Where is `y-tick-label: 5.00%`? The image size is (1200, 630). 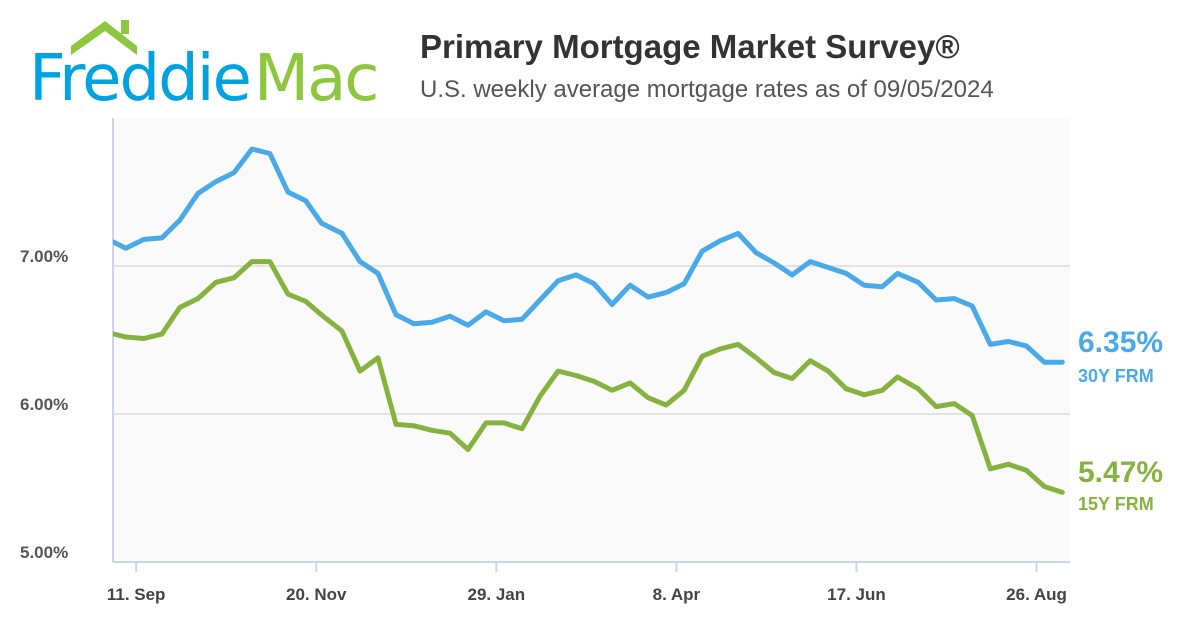
y-tick-label: 5.00% is located at coordinates (44, 552).